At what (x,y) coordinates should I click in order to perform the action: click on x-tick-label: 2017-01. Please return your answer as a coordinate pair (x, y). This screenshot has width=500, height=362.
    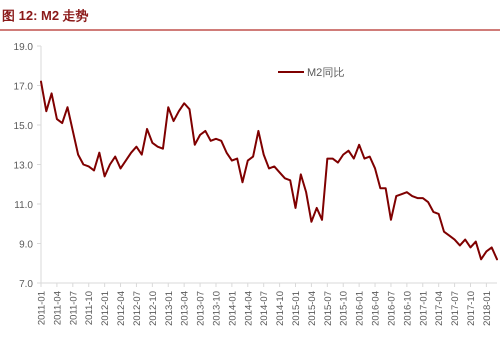
    Looking at the image, I should click on (424, 308).